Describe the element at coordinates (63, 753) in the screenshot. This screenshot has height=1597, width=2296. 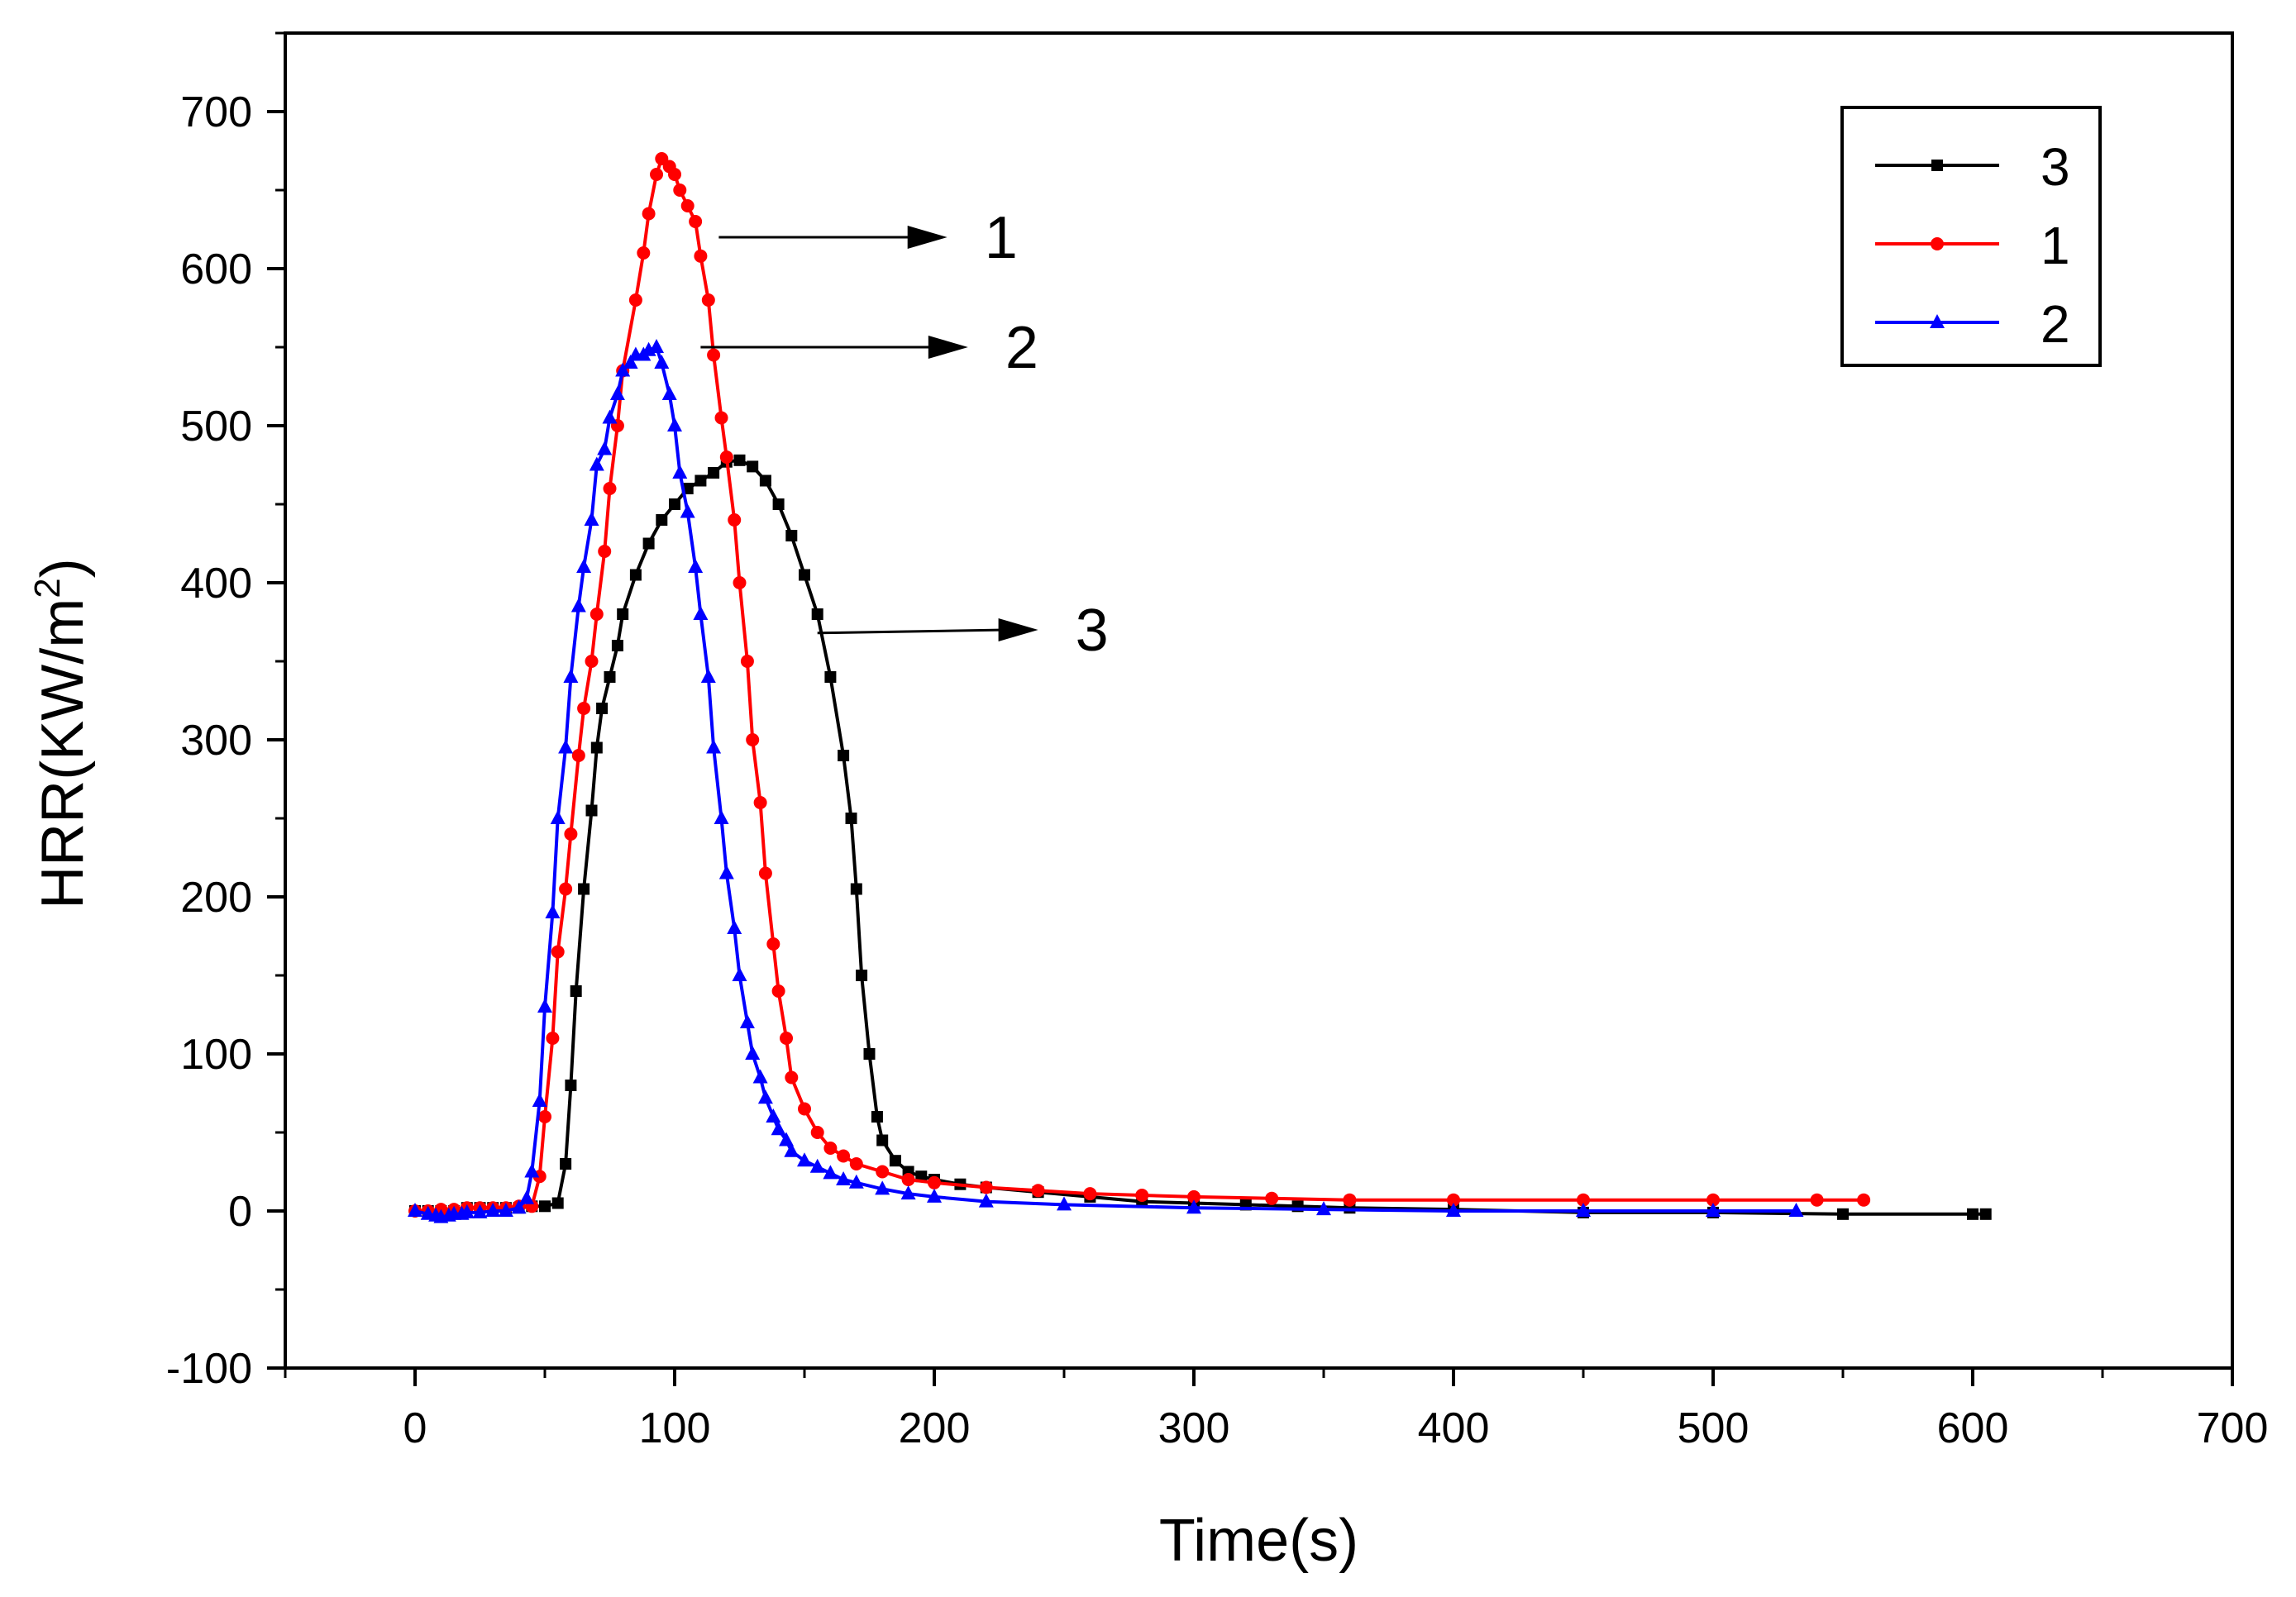
I see `y-axis-title-main: HRR(KW/m` at that location.